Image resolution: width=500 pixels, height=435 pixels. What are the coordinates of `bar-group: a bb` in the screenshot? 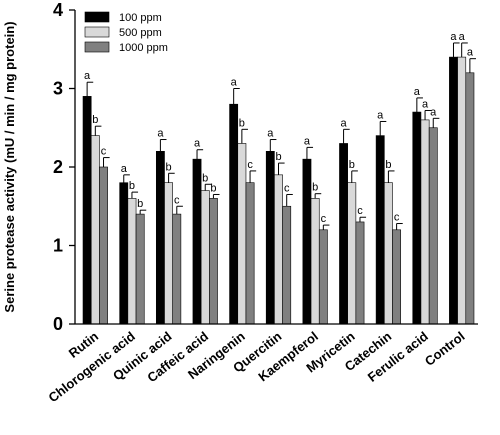 It's located at (206, 231).